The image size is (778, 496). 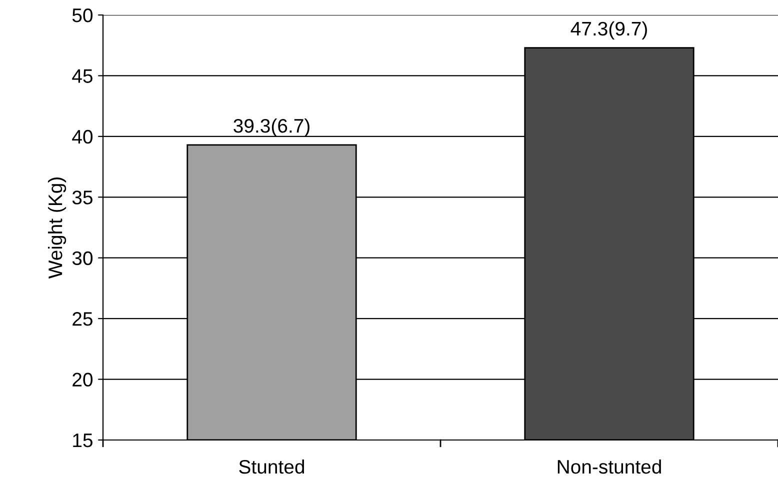 What do you see at coordinates (57, 228) in the screenshot?
I see `y-axis-title: Weight (Kg)` at bounding box center [57, 228].